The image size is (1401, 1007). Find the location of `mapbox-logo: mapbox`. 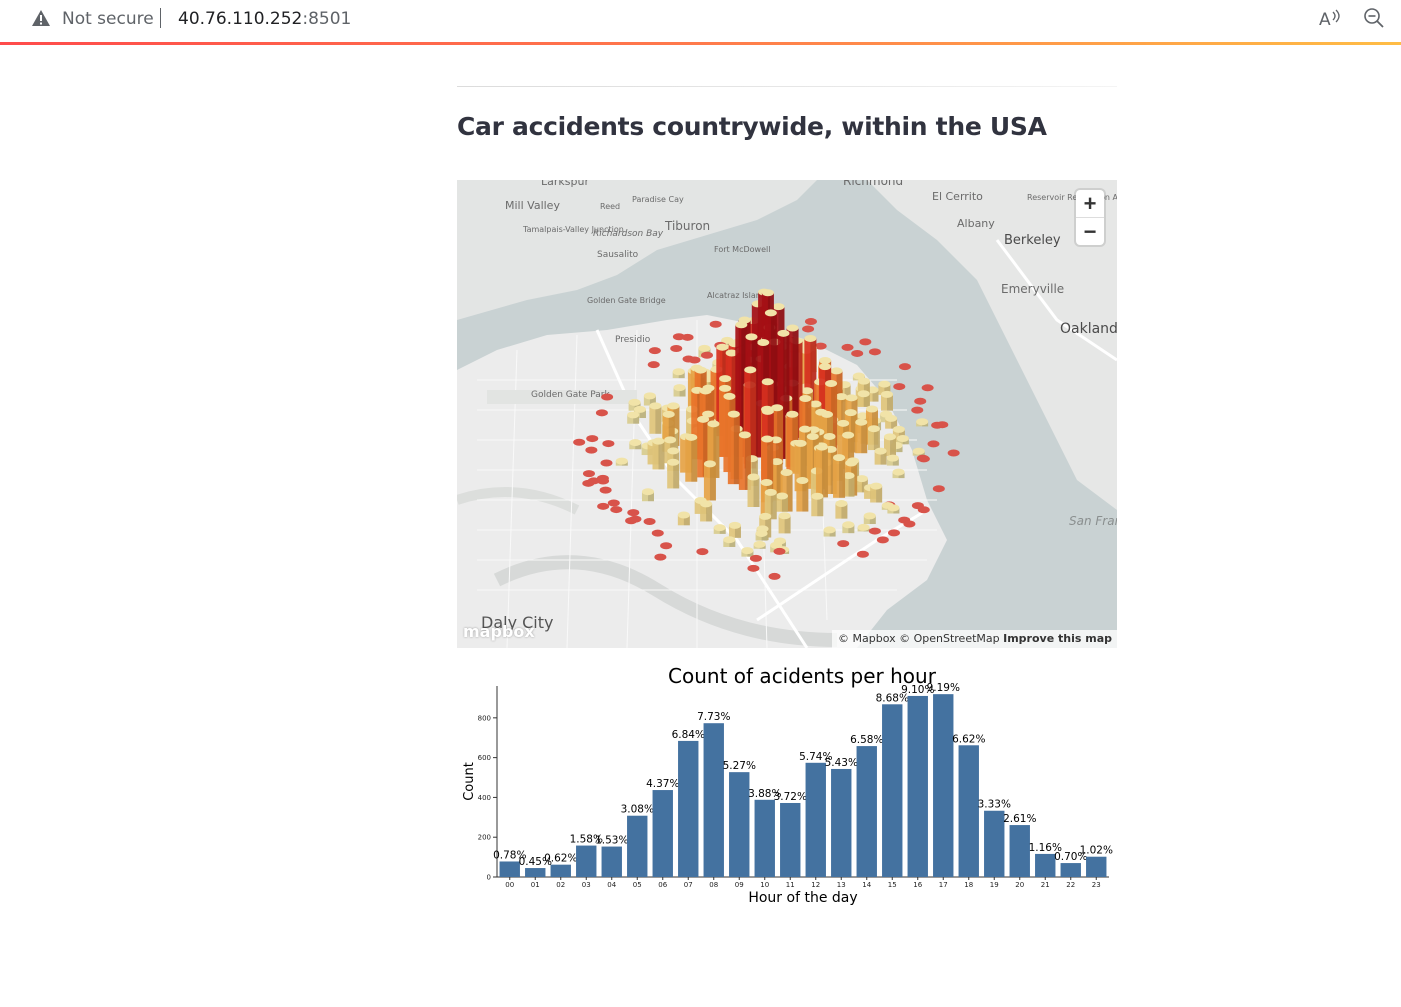

mapbox-logo: mapbox is located at coordinates (499, 631).